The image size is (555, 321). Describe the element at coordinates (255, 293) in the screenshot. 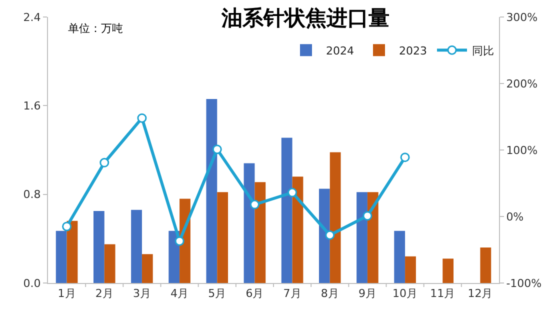

I see `x-tick-label: 6月` at that location.